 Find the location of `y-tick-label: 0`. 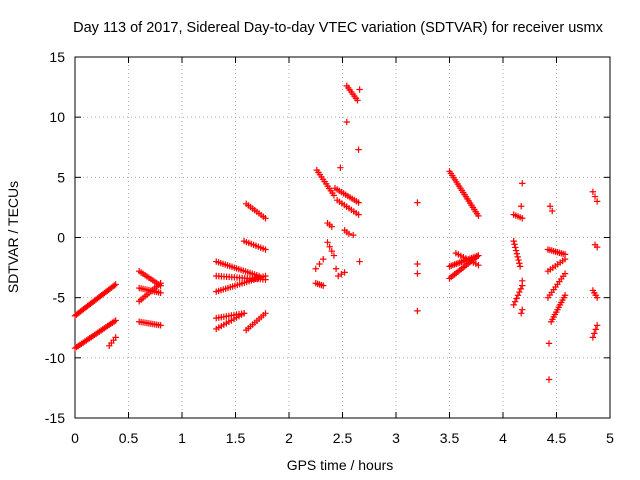

y-tick-label: 0 is located at coordinates (61, 238).